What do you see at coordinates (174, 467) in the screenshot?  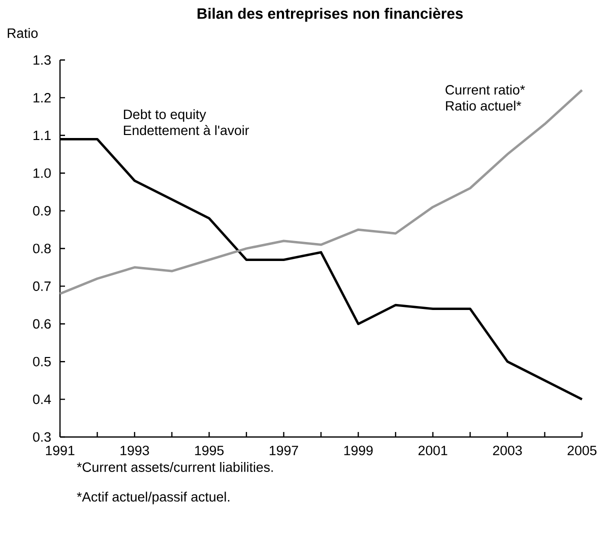 I see `text: *Current assets/current liabilities.` at bounding box center [174, 467].